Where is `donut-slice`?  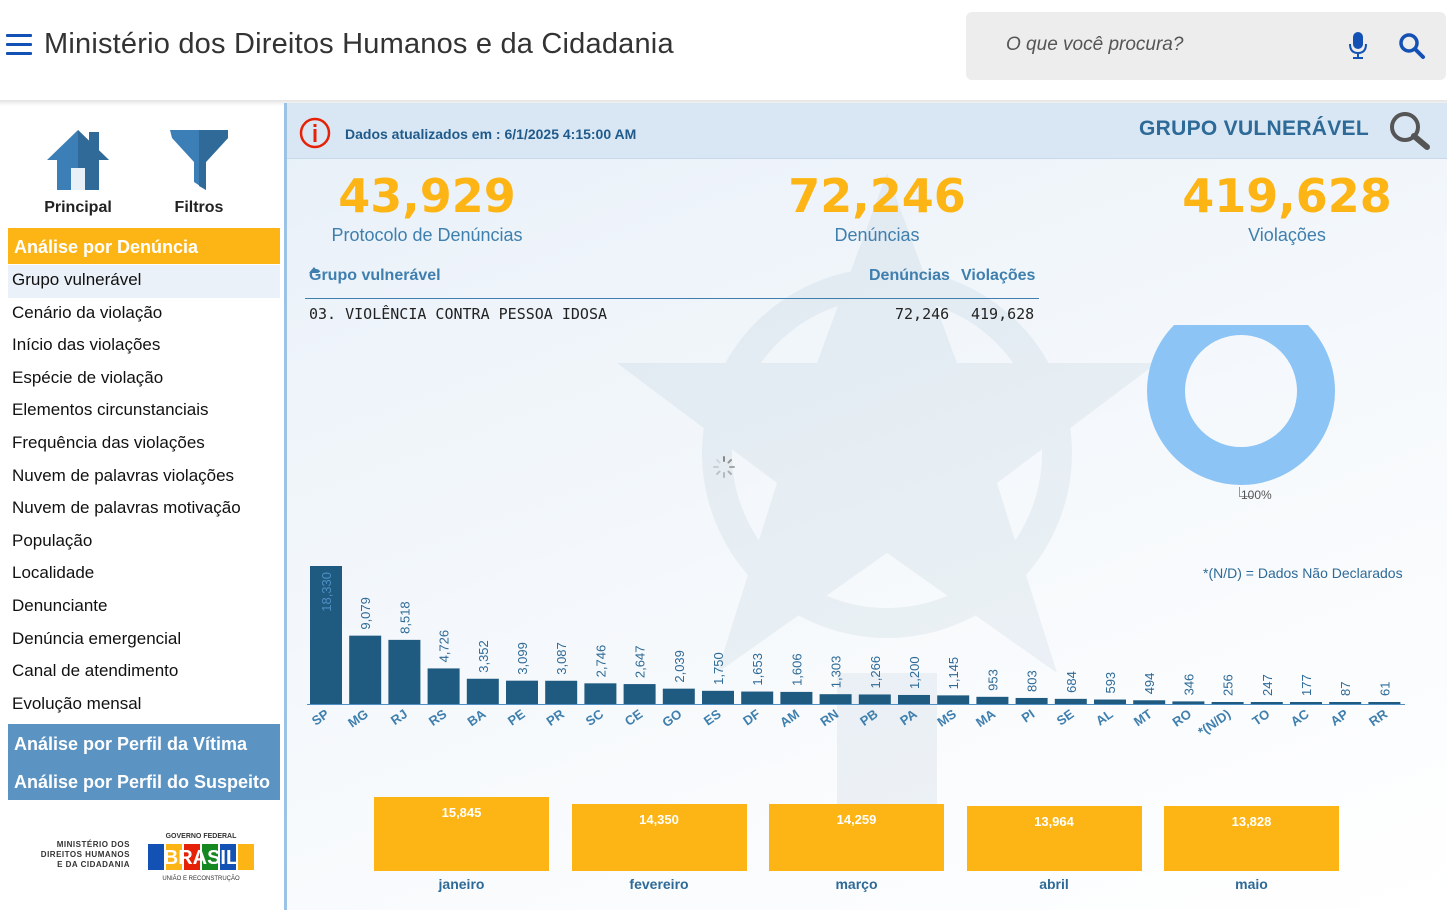
donut-slice is located at coordinates (1241, 405).